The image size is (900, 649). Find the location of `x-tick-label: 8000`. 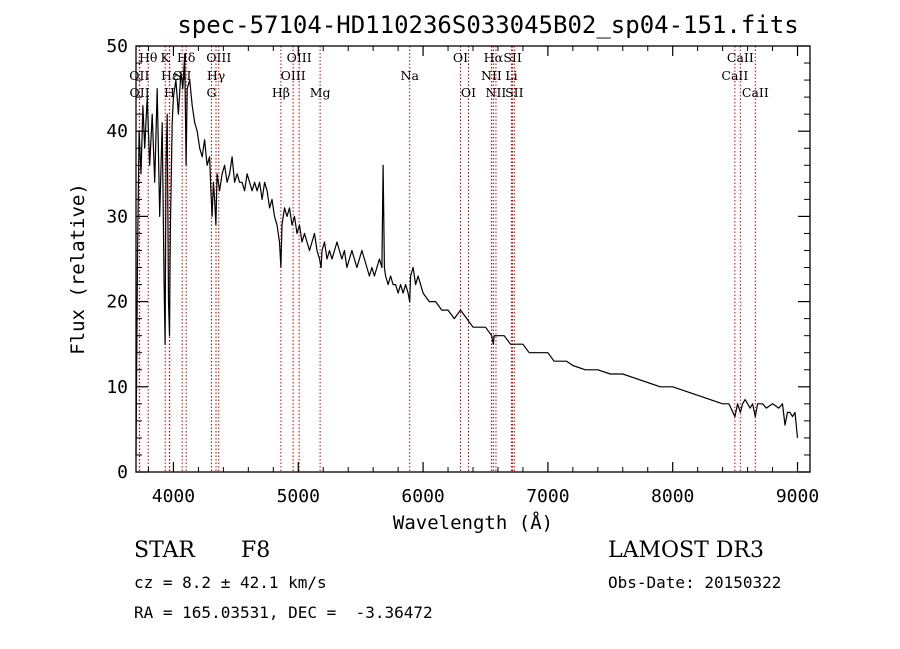

x-tick-label: 8000 is located at coordinates (672, 496).